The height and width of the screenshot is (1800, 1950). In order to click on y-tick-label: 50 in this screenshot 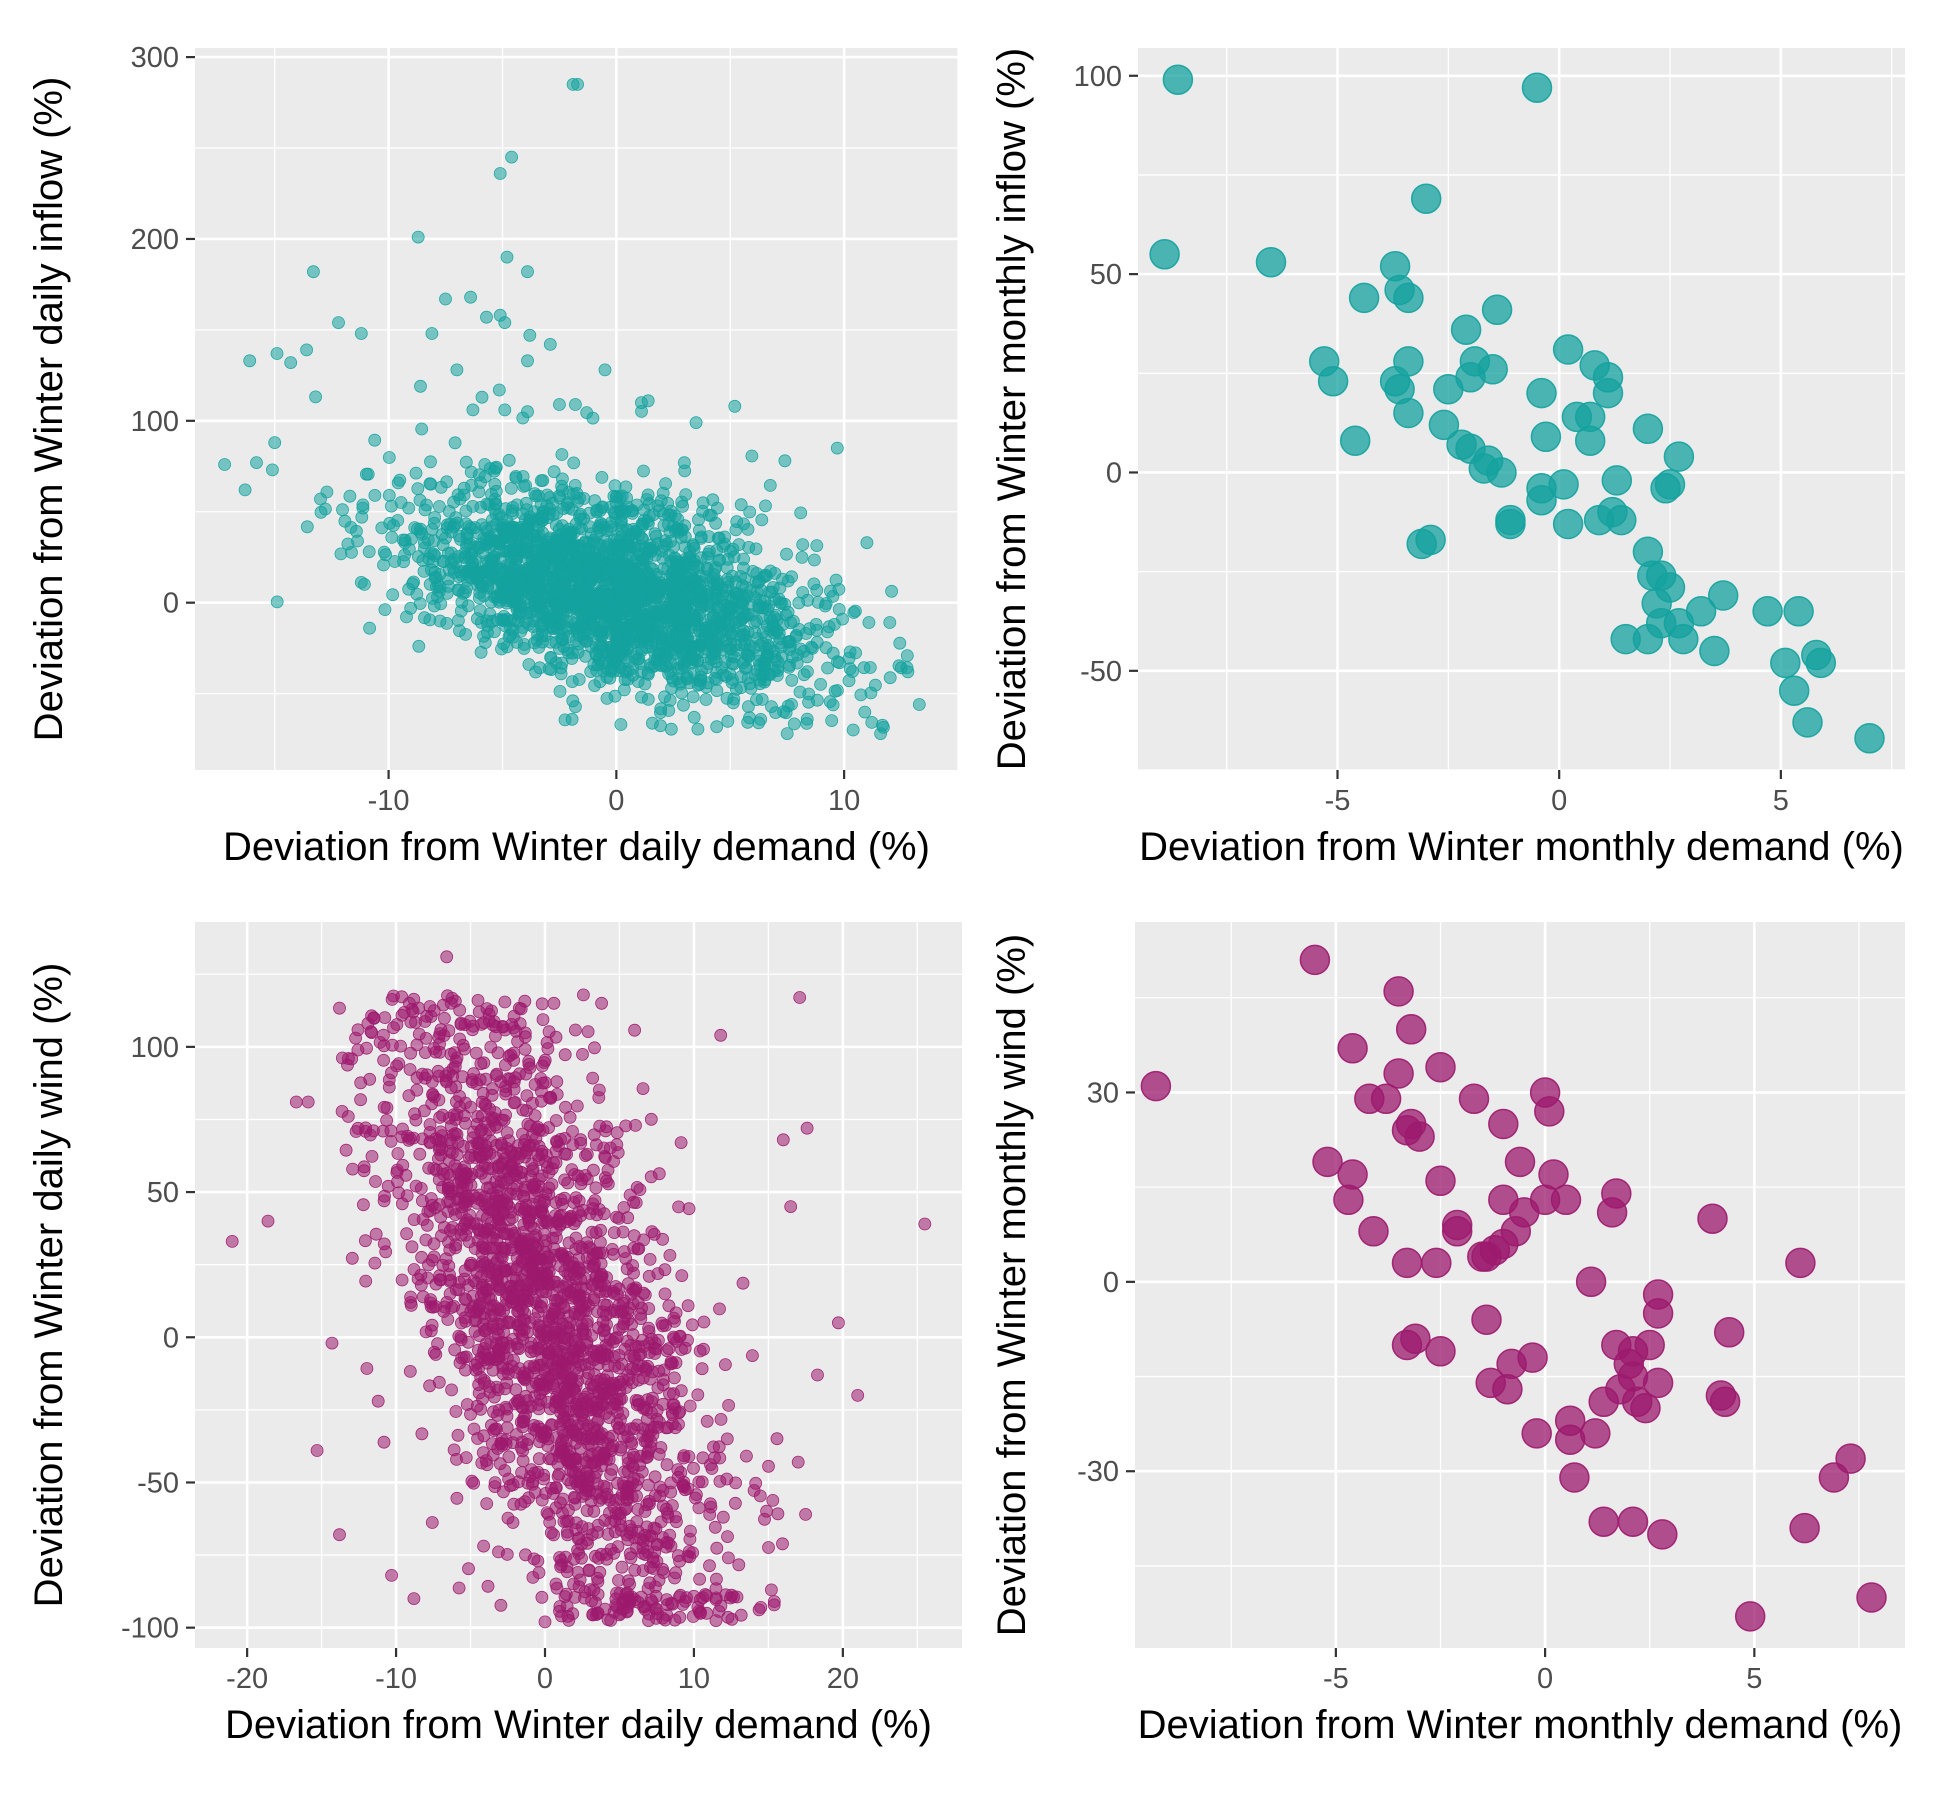, I will do `click(1106, 275)`.